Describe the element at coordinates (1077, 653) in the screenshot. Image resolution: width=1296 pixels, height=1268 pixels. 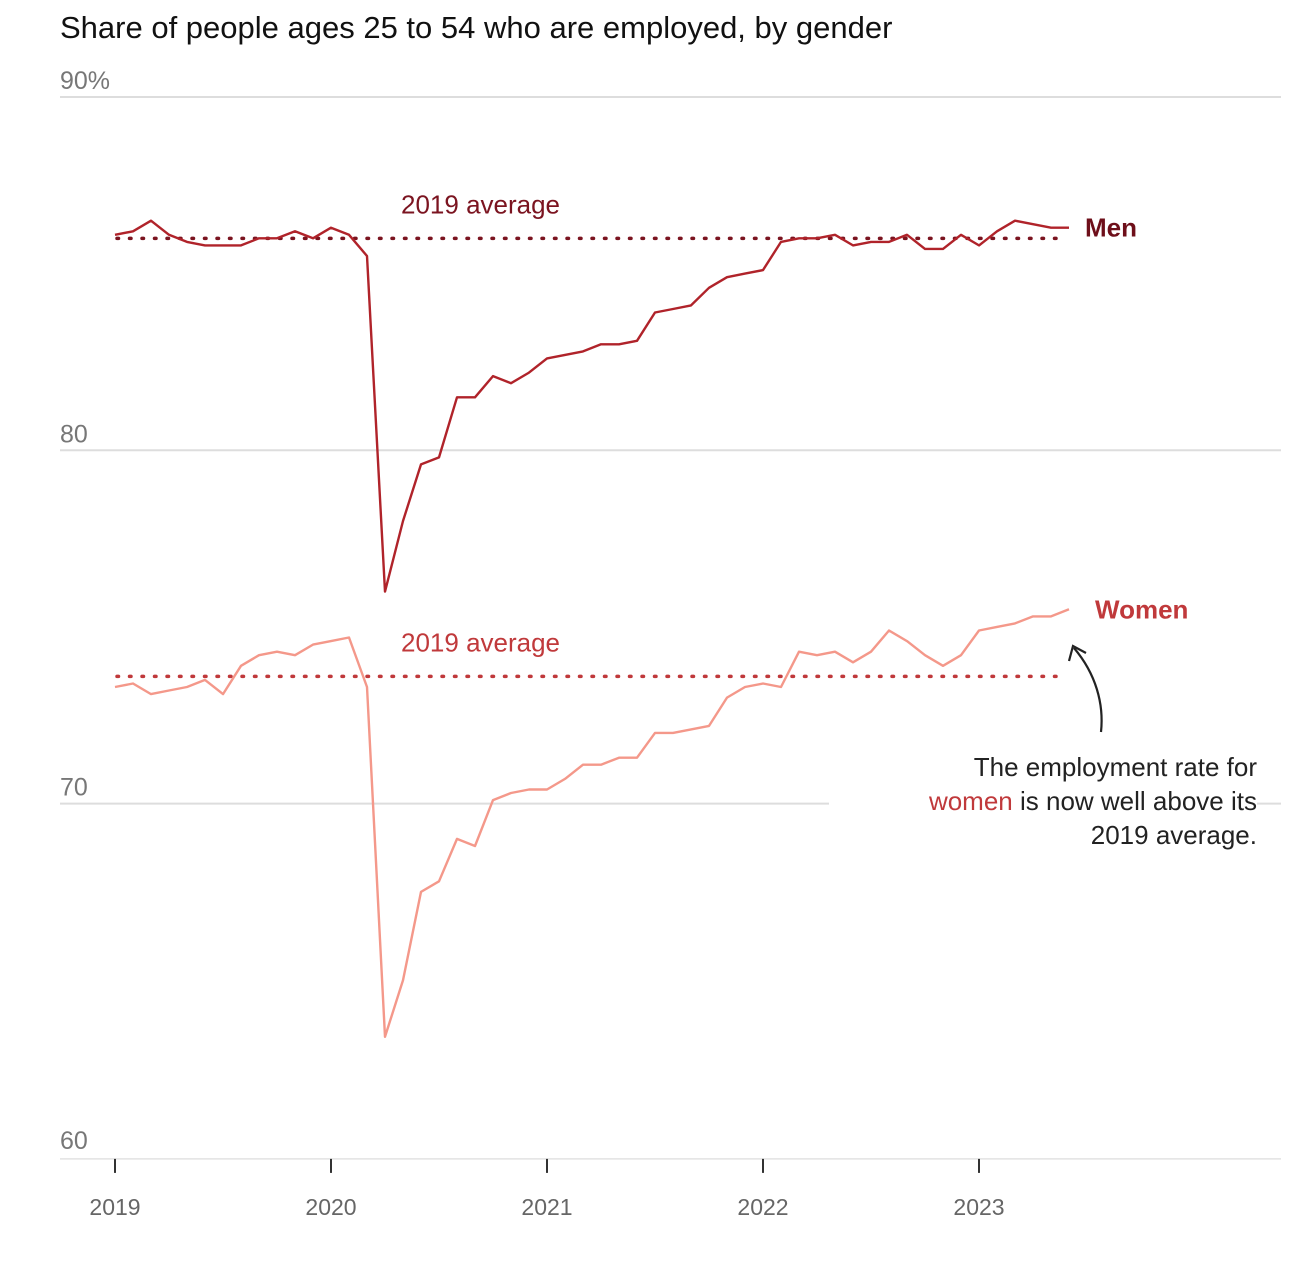
I see `annotation-arrow-head` at that location.